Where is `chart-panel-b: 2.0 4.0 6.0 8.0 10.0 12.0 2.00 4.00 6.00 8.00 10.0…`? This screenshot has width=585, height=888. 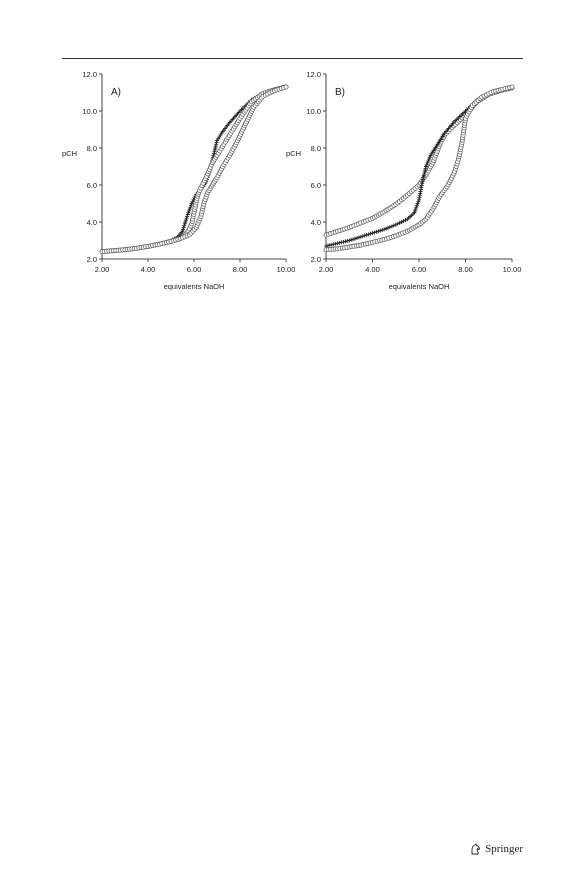 chart-panel-b: 2.0 4.0 6.0 8.0 10.0 12.0 2.00 4.00 6.00 8.00 10.0… is located at coordinates (403, 180).